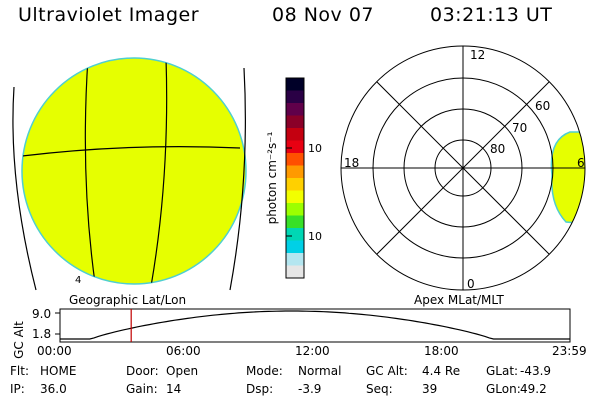 This screenshot has width=600, height=400. Describe the element at coordinates (54, 351) in the screenshot. I see `gc-xtick-label: 00:00` at that location.